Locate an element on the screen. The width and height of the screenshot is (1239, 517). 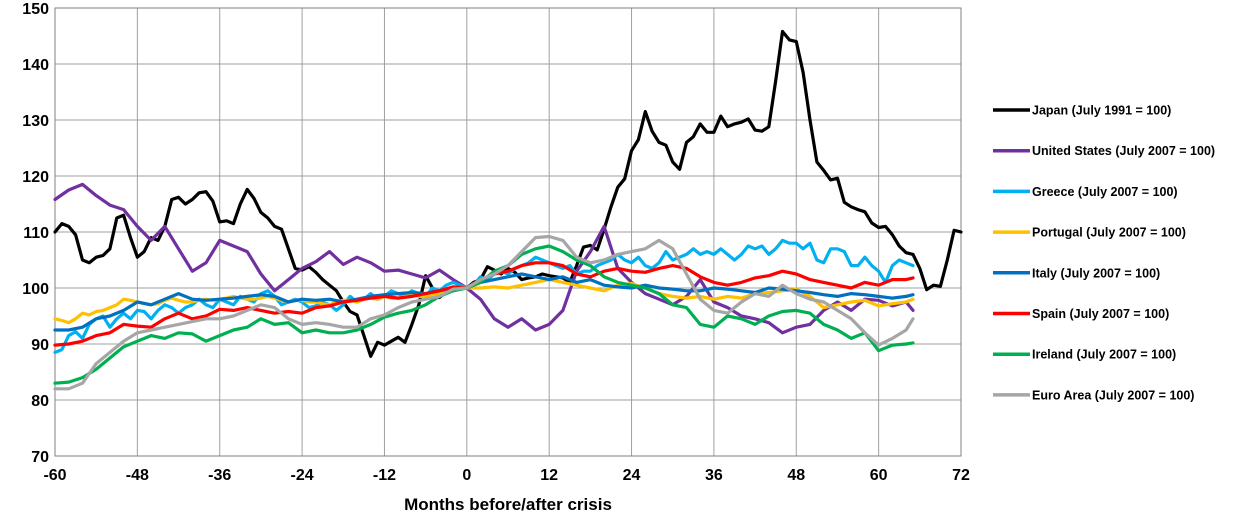
y-tick-label: 130 is located at coordinates (35, 121).